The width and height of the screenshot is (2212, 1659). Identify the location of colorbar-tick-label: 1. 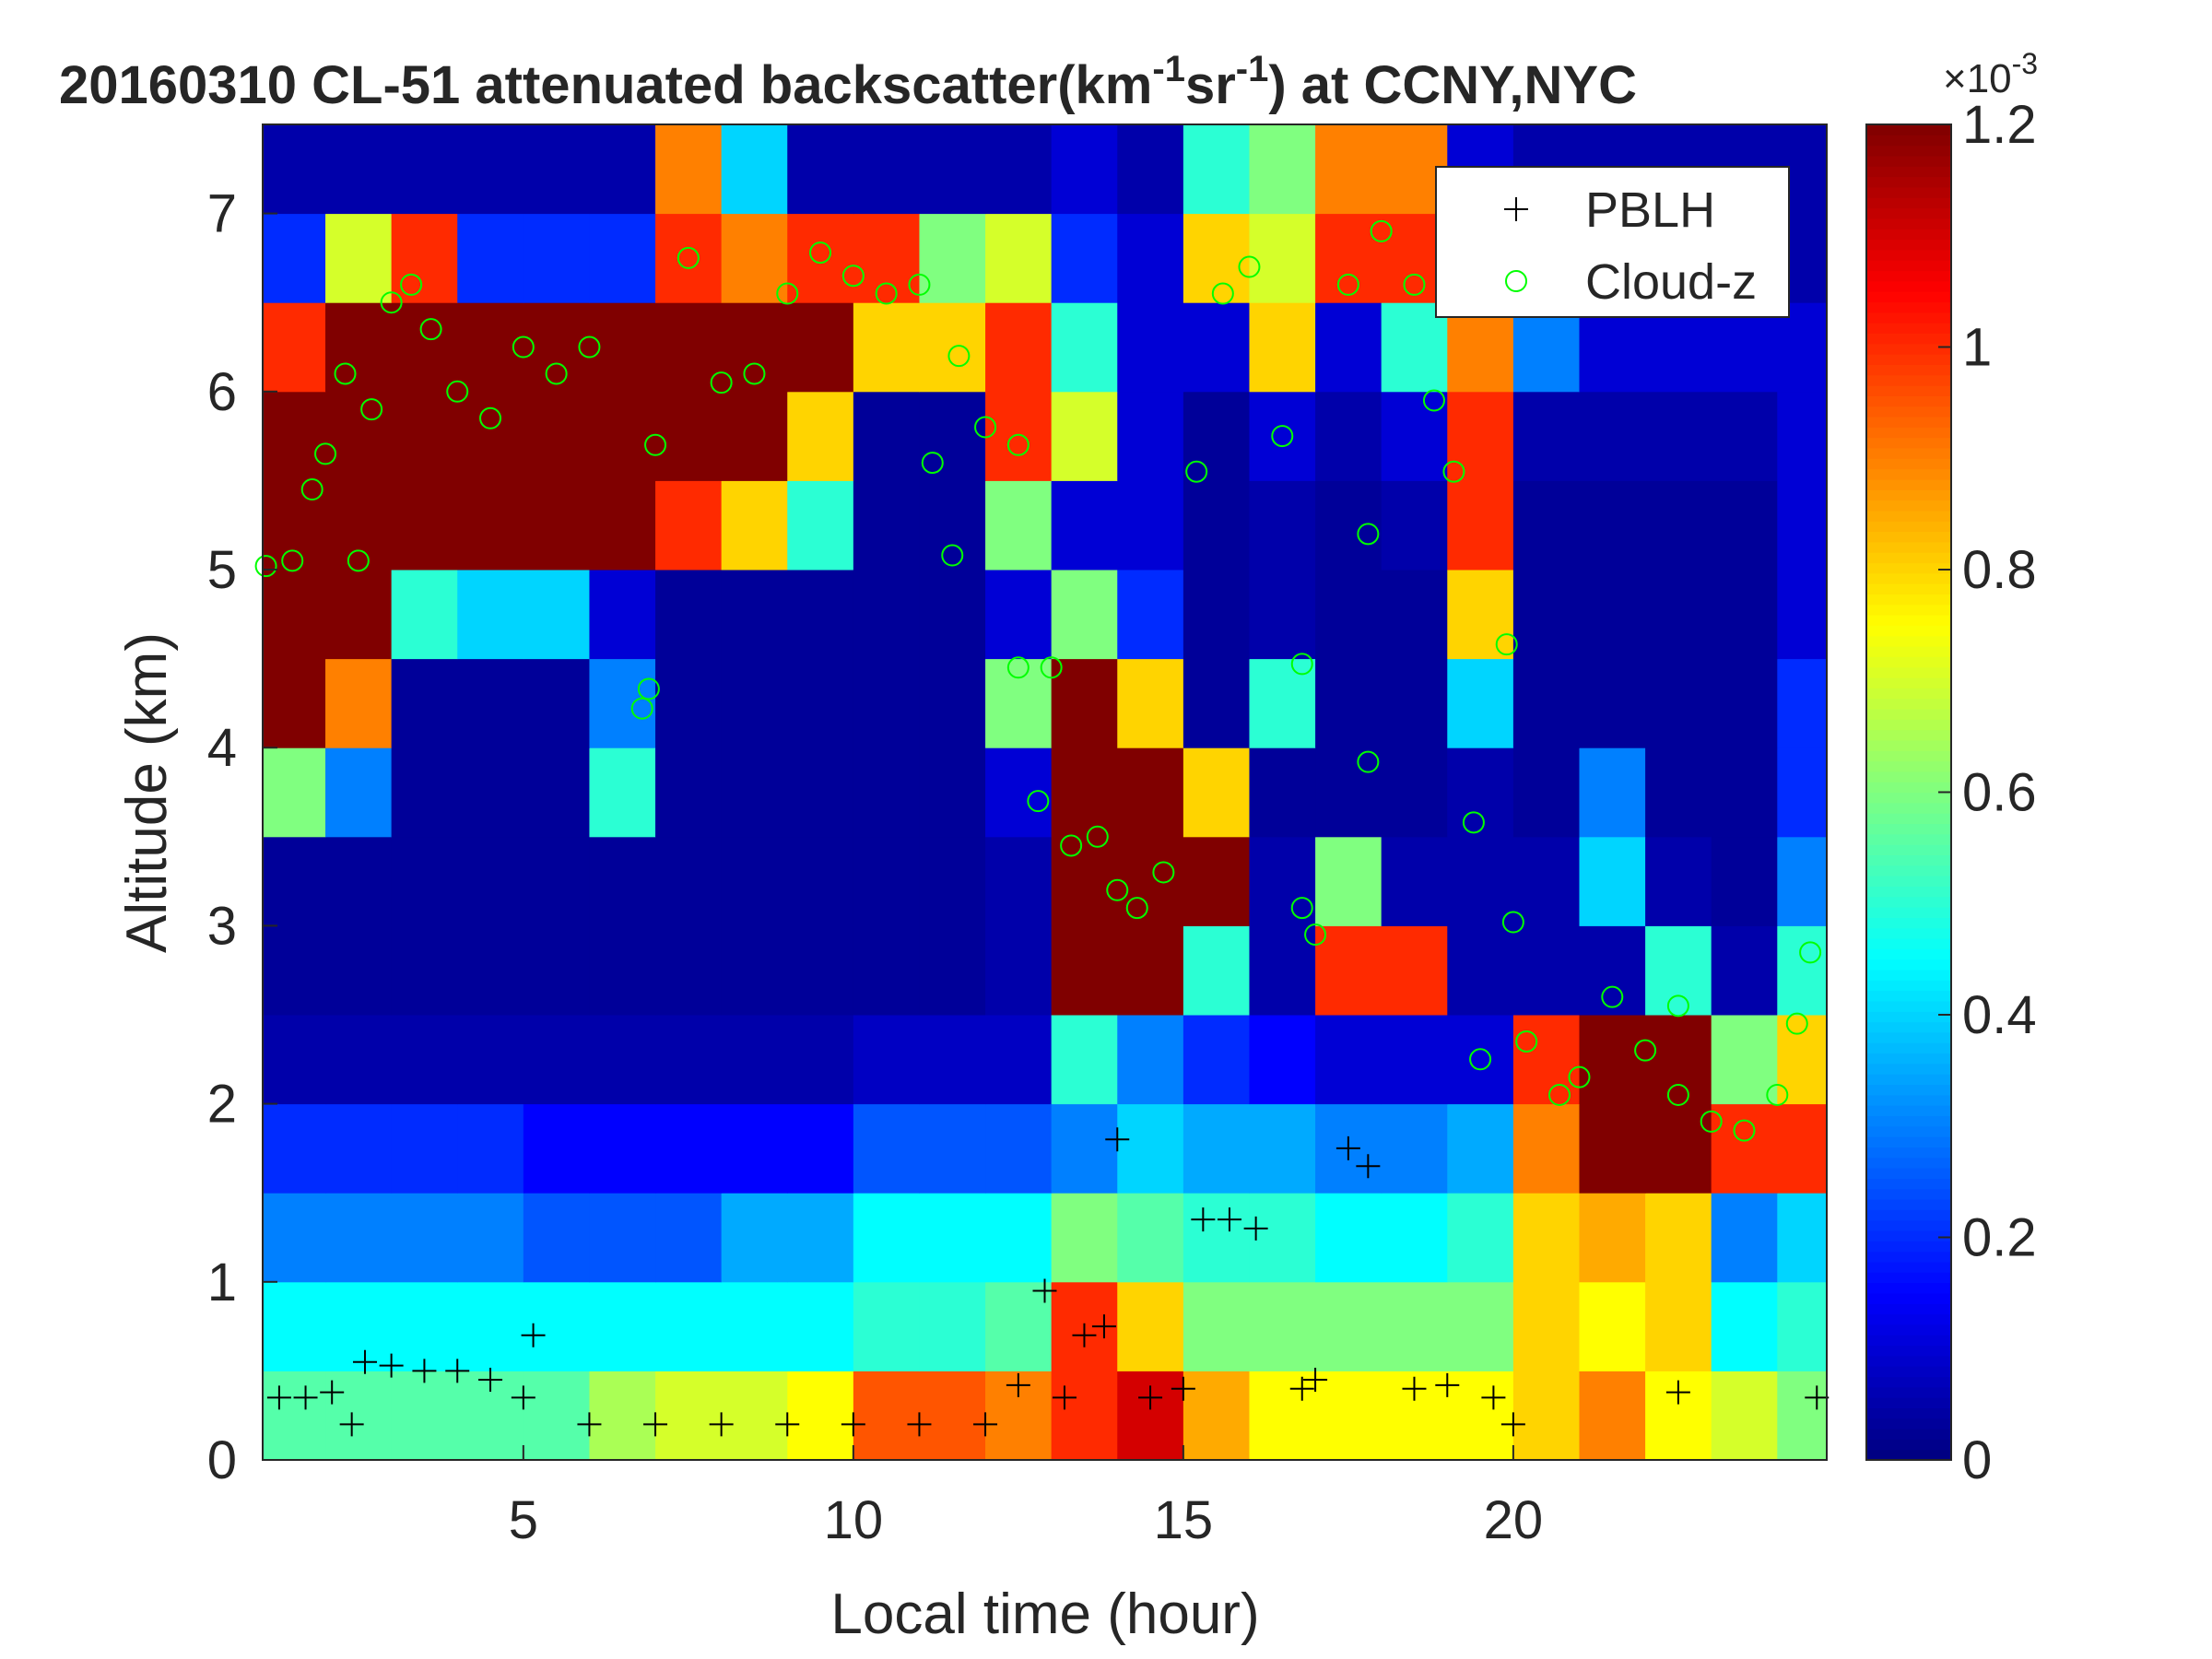
(1977, 348).